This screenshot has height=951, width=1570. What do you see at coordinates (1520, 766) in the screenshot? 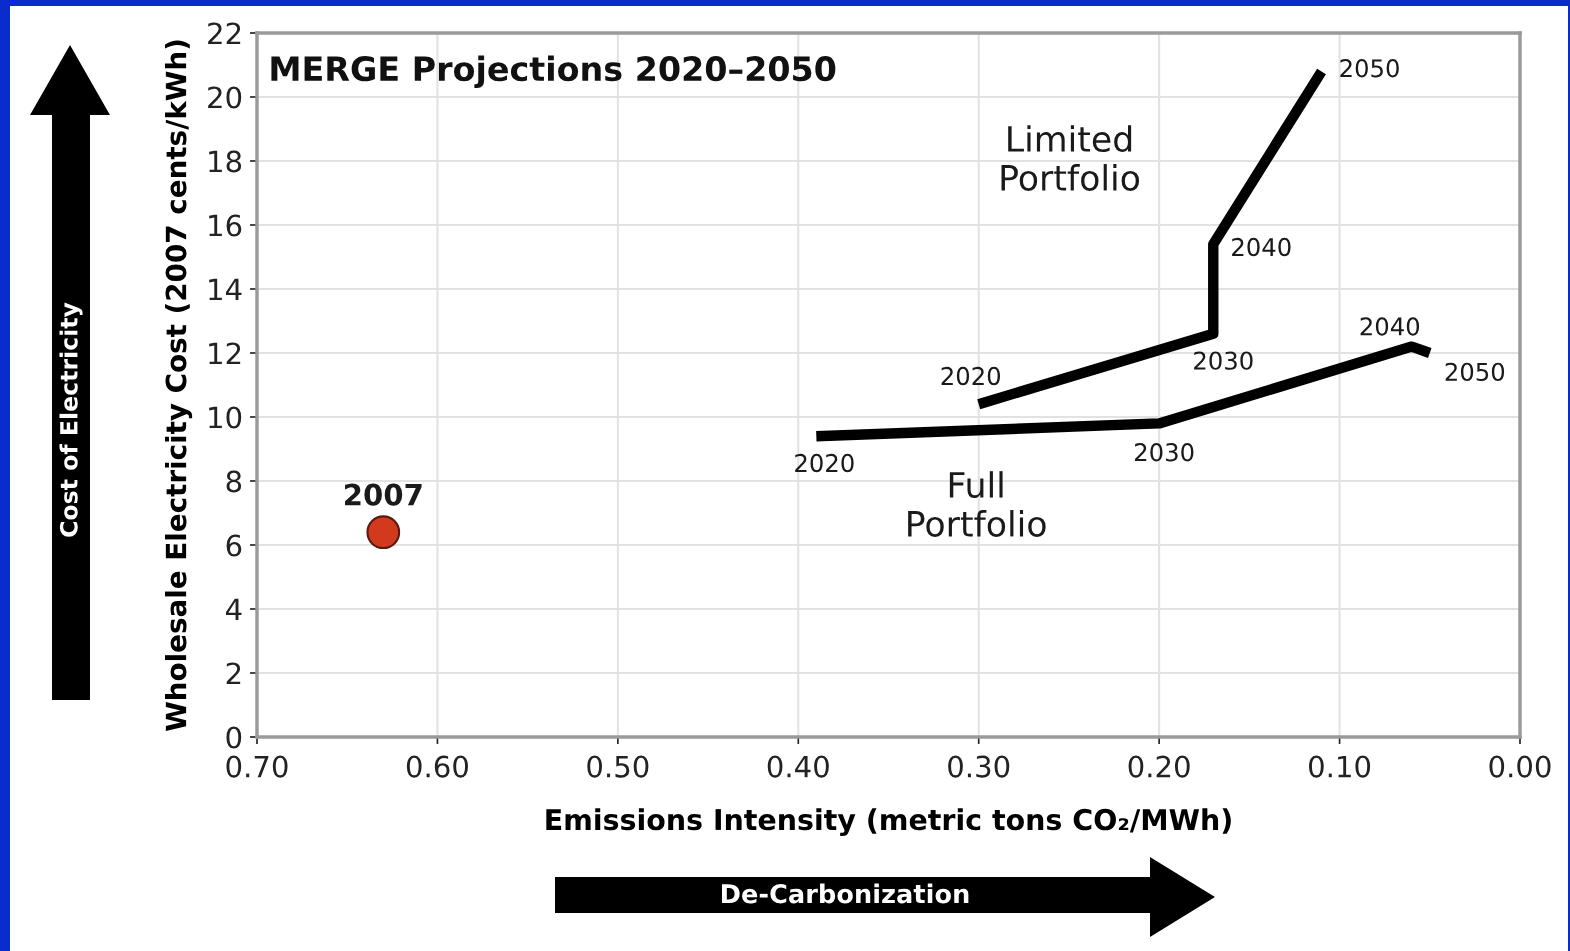
I see `x-tick-label: 0.00` at bounding box center [1520, 766].